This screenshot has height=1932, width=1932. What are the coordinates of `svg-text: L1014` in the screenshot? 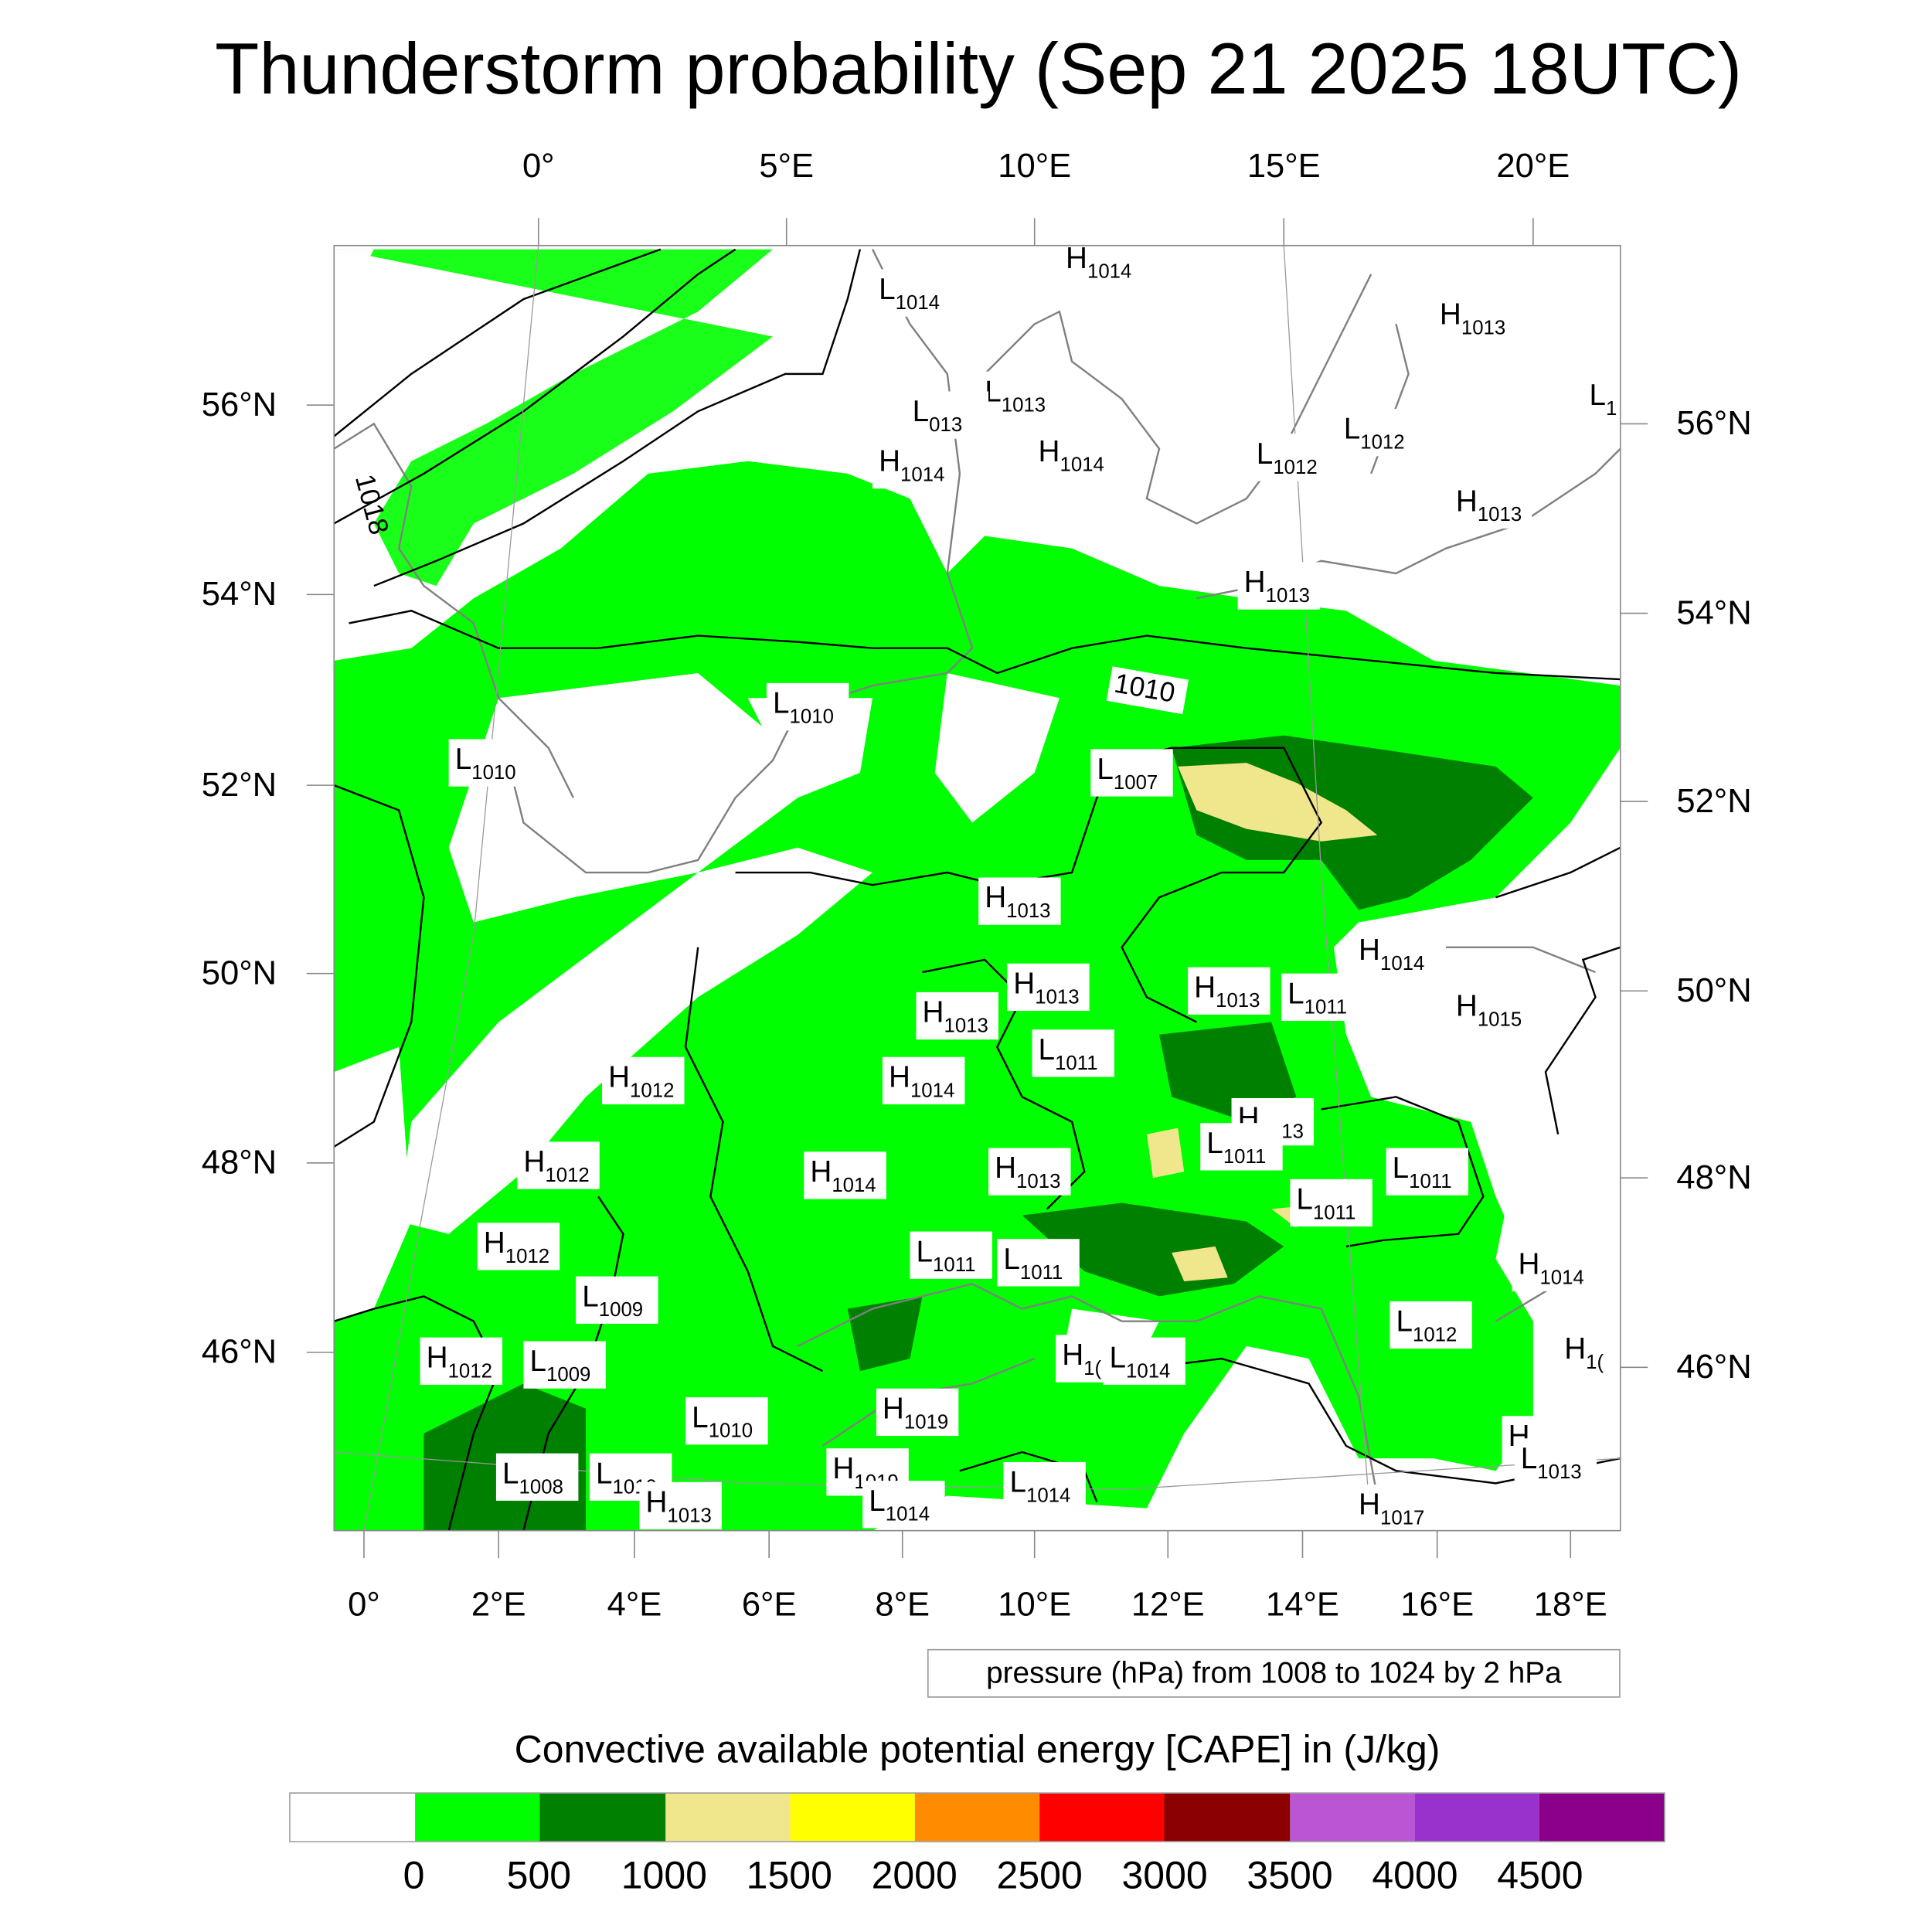 It's located at (1040, 1487).